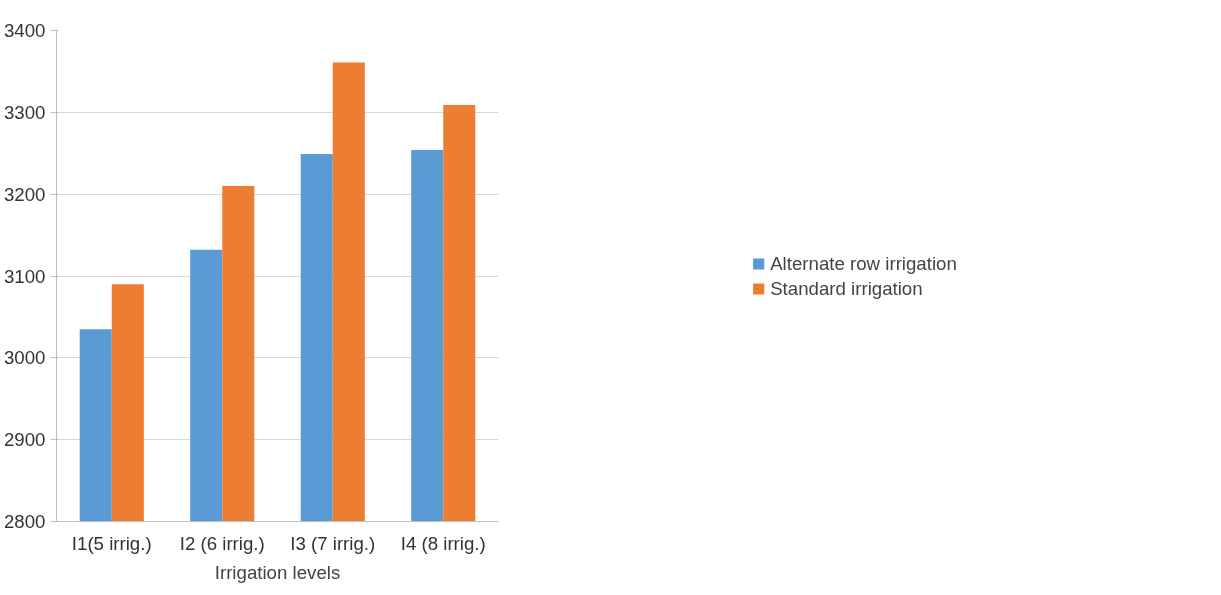 Image resolution: width=1221 pixels, height=595 pixels. What do you see at coordinates (846, 288) in the screenshot?
I see `legend-label: Standard irrigation` at bounding box center [846, 288].